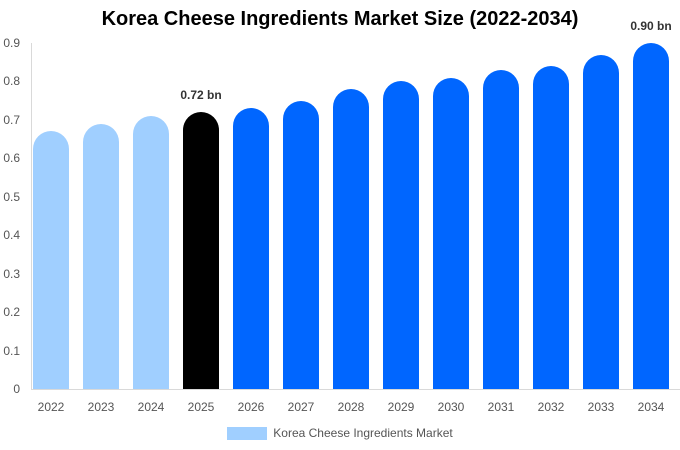 This screenshot has height=450, width=680. I want to click on bar-2032, so click(551, 227).